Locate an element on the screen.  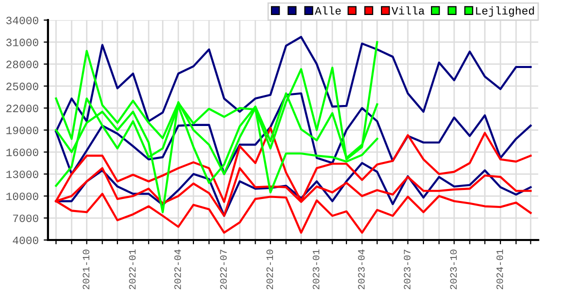
y-tick-label: 22000 is located at coordinates (22, 108).